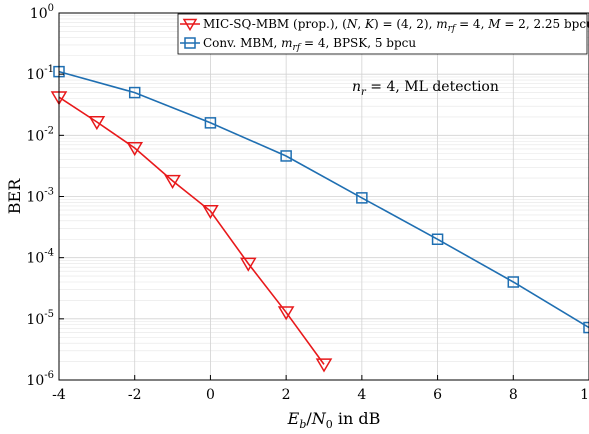 The height and width of the screenshot is (434, 589). I want to click on x-tick-label: 8, so click(513, 395).